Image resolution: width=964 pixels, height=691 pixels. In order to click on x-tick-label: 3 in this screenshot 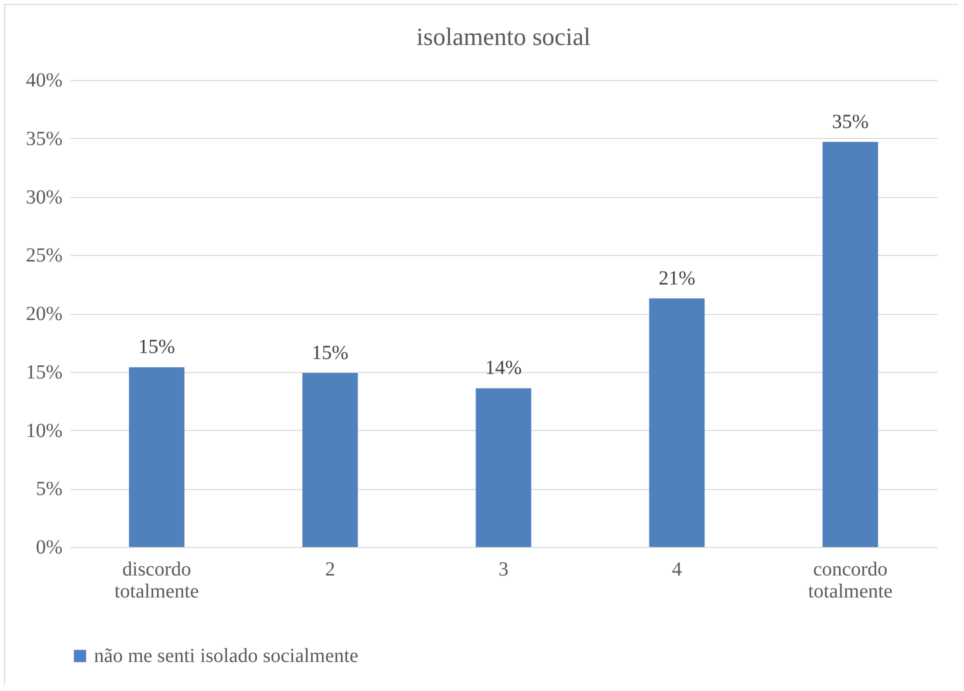, I will do `click(503, 569)`.